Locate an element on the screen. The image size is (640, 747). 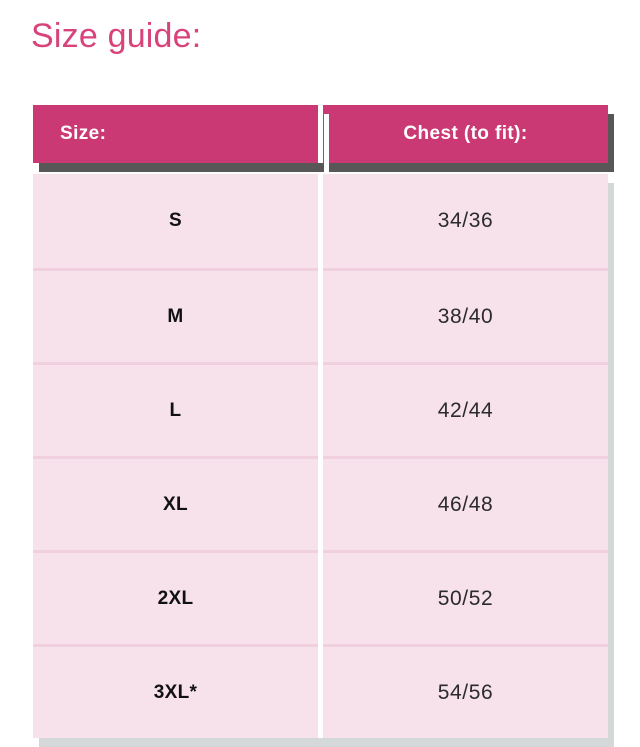
table-row: XL 46/48 is located at coordinates (320, 503).